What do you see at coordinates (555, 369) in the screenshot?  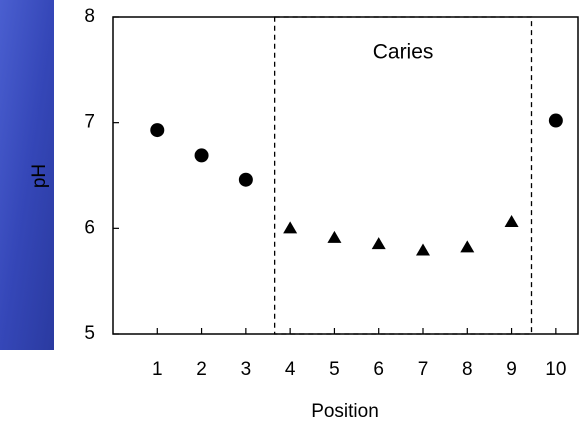 I see `x-tick-label: 10` at bounding box center [555, 369].